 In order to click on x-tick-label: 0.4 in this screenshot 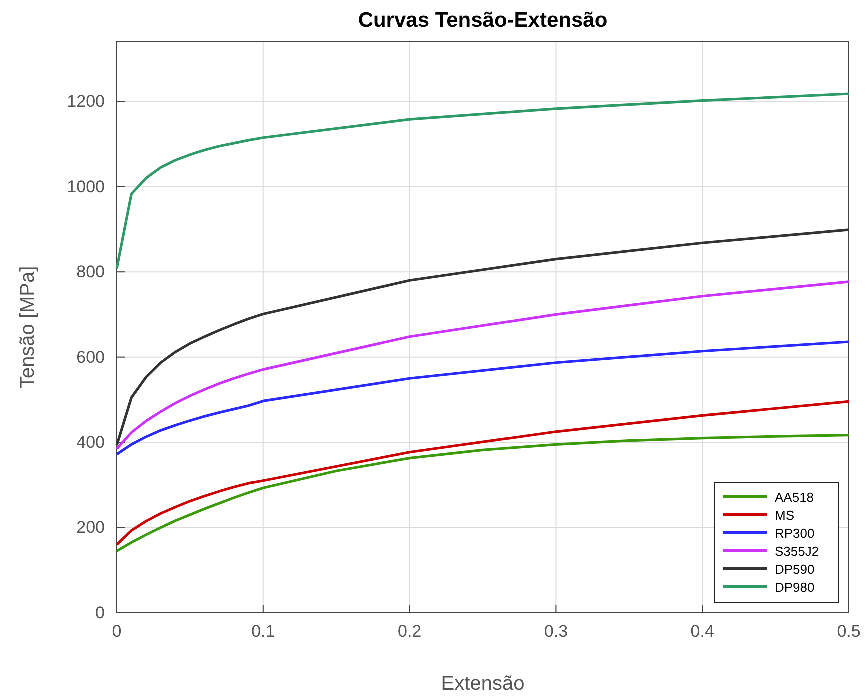, I will do `click(702, 632)`.